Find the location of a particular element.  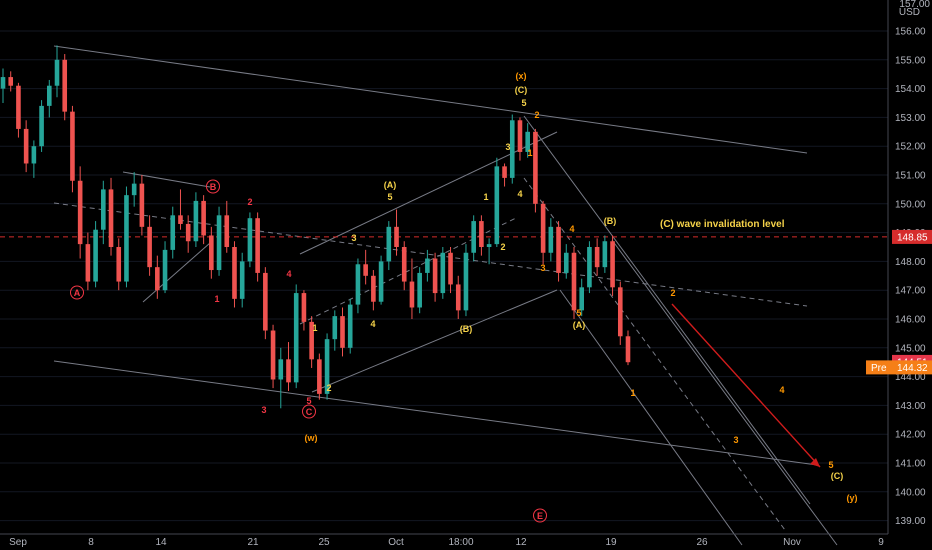

wave-label: C is located at coordinates (309, 412).